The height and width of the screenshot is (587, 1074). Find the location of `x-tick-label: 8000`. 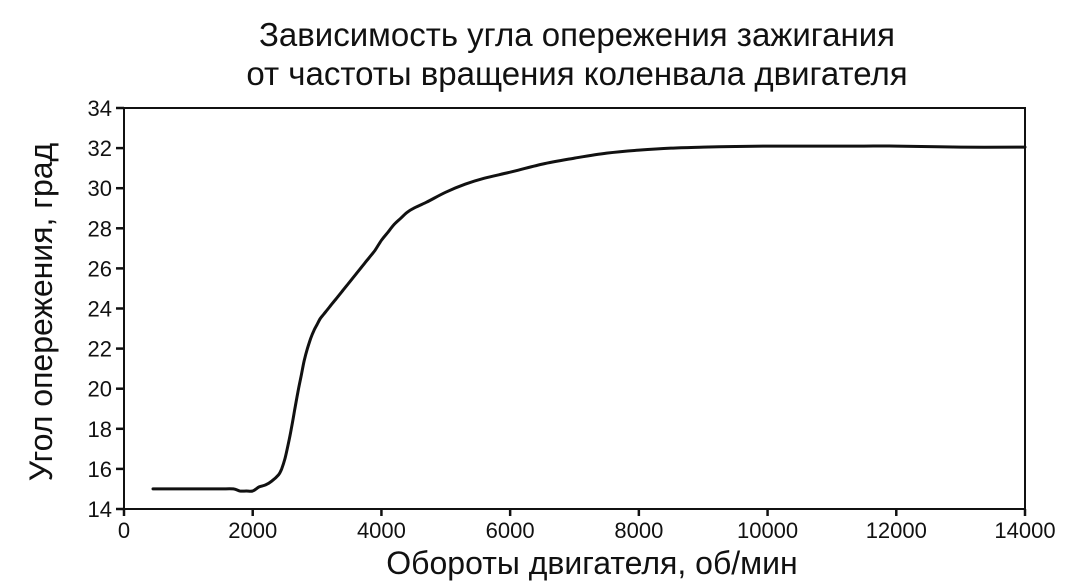

x-tick-label: 8000 is located at coordinates (638, 530).